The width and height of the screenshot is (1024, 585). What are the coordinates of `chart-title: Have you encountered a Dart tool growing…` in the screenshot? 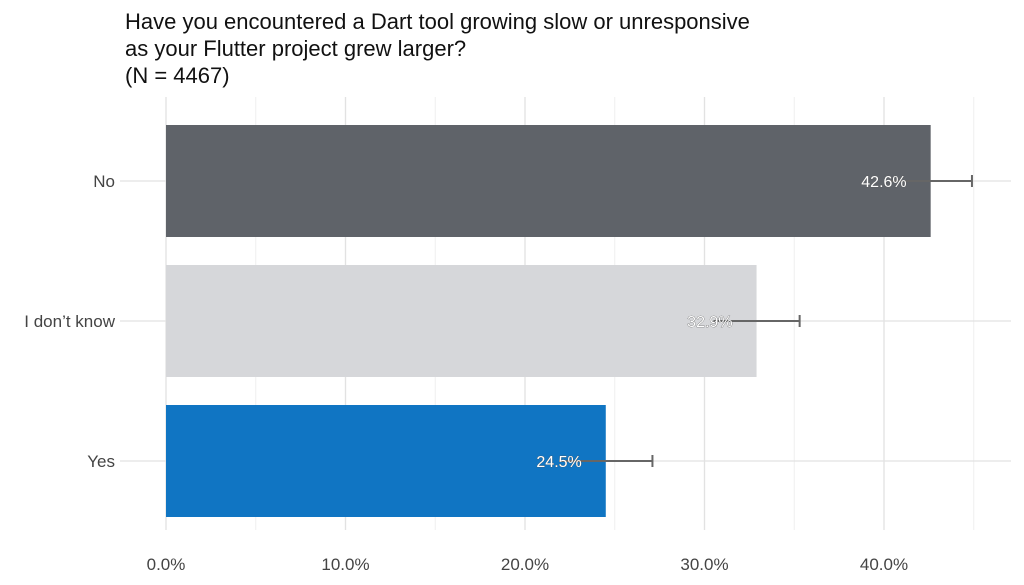 It's located at (437, 48).